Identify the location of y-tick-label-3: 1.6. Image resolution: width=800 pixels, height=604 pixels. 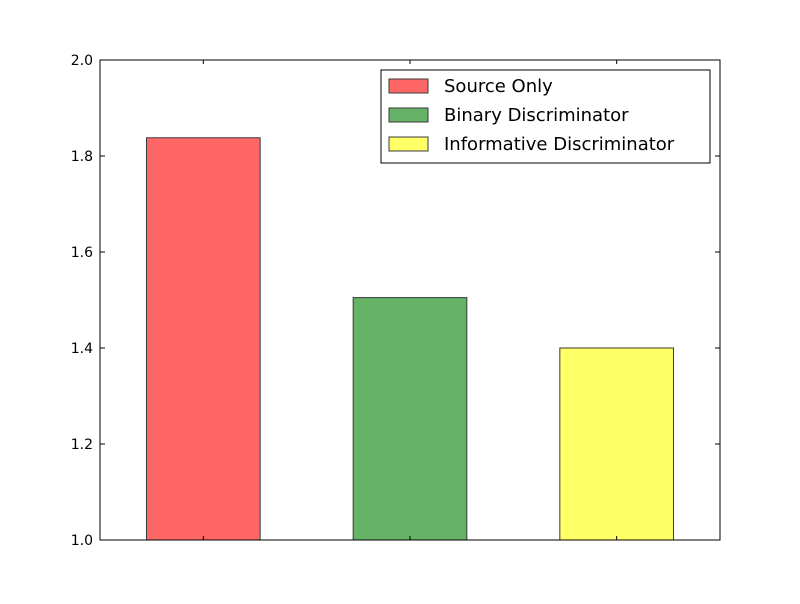
(82, 253).